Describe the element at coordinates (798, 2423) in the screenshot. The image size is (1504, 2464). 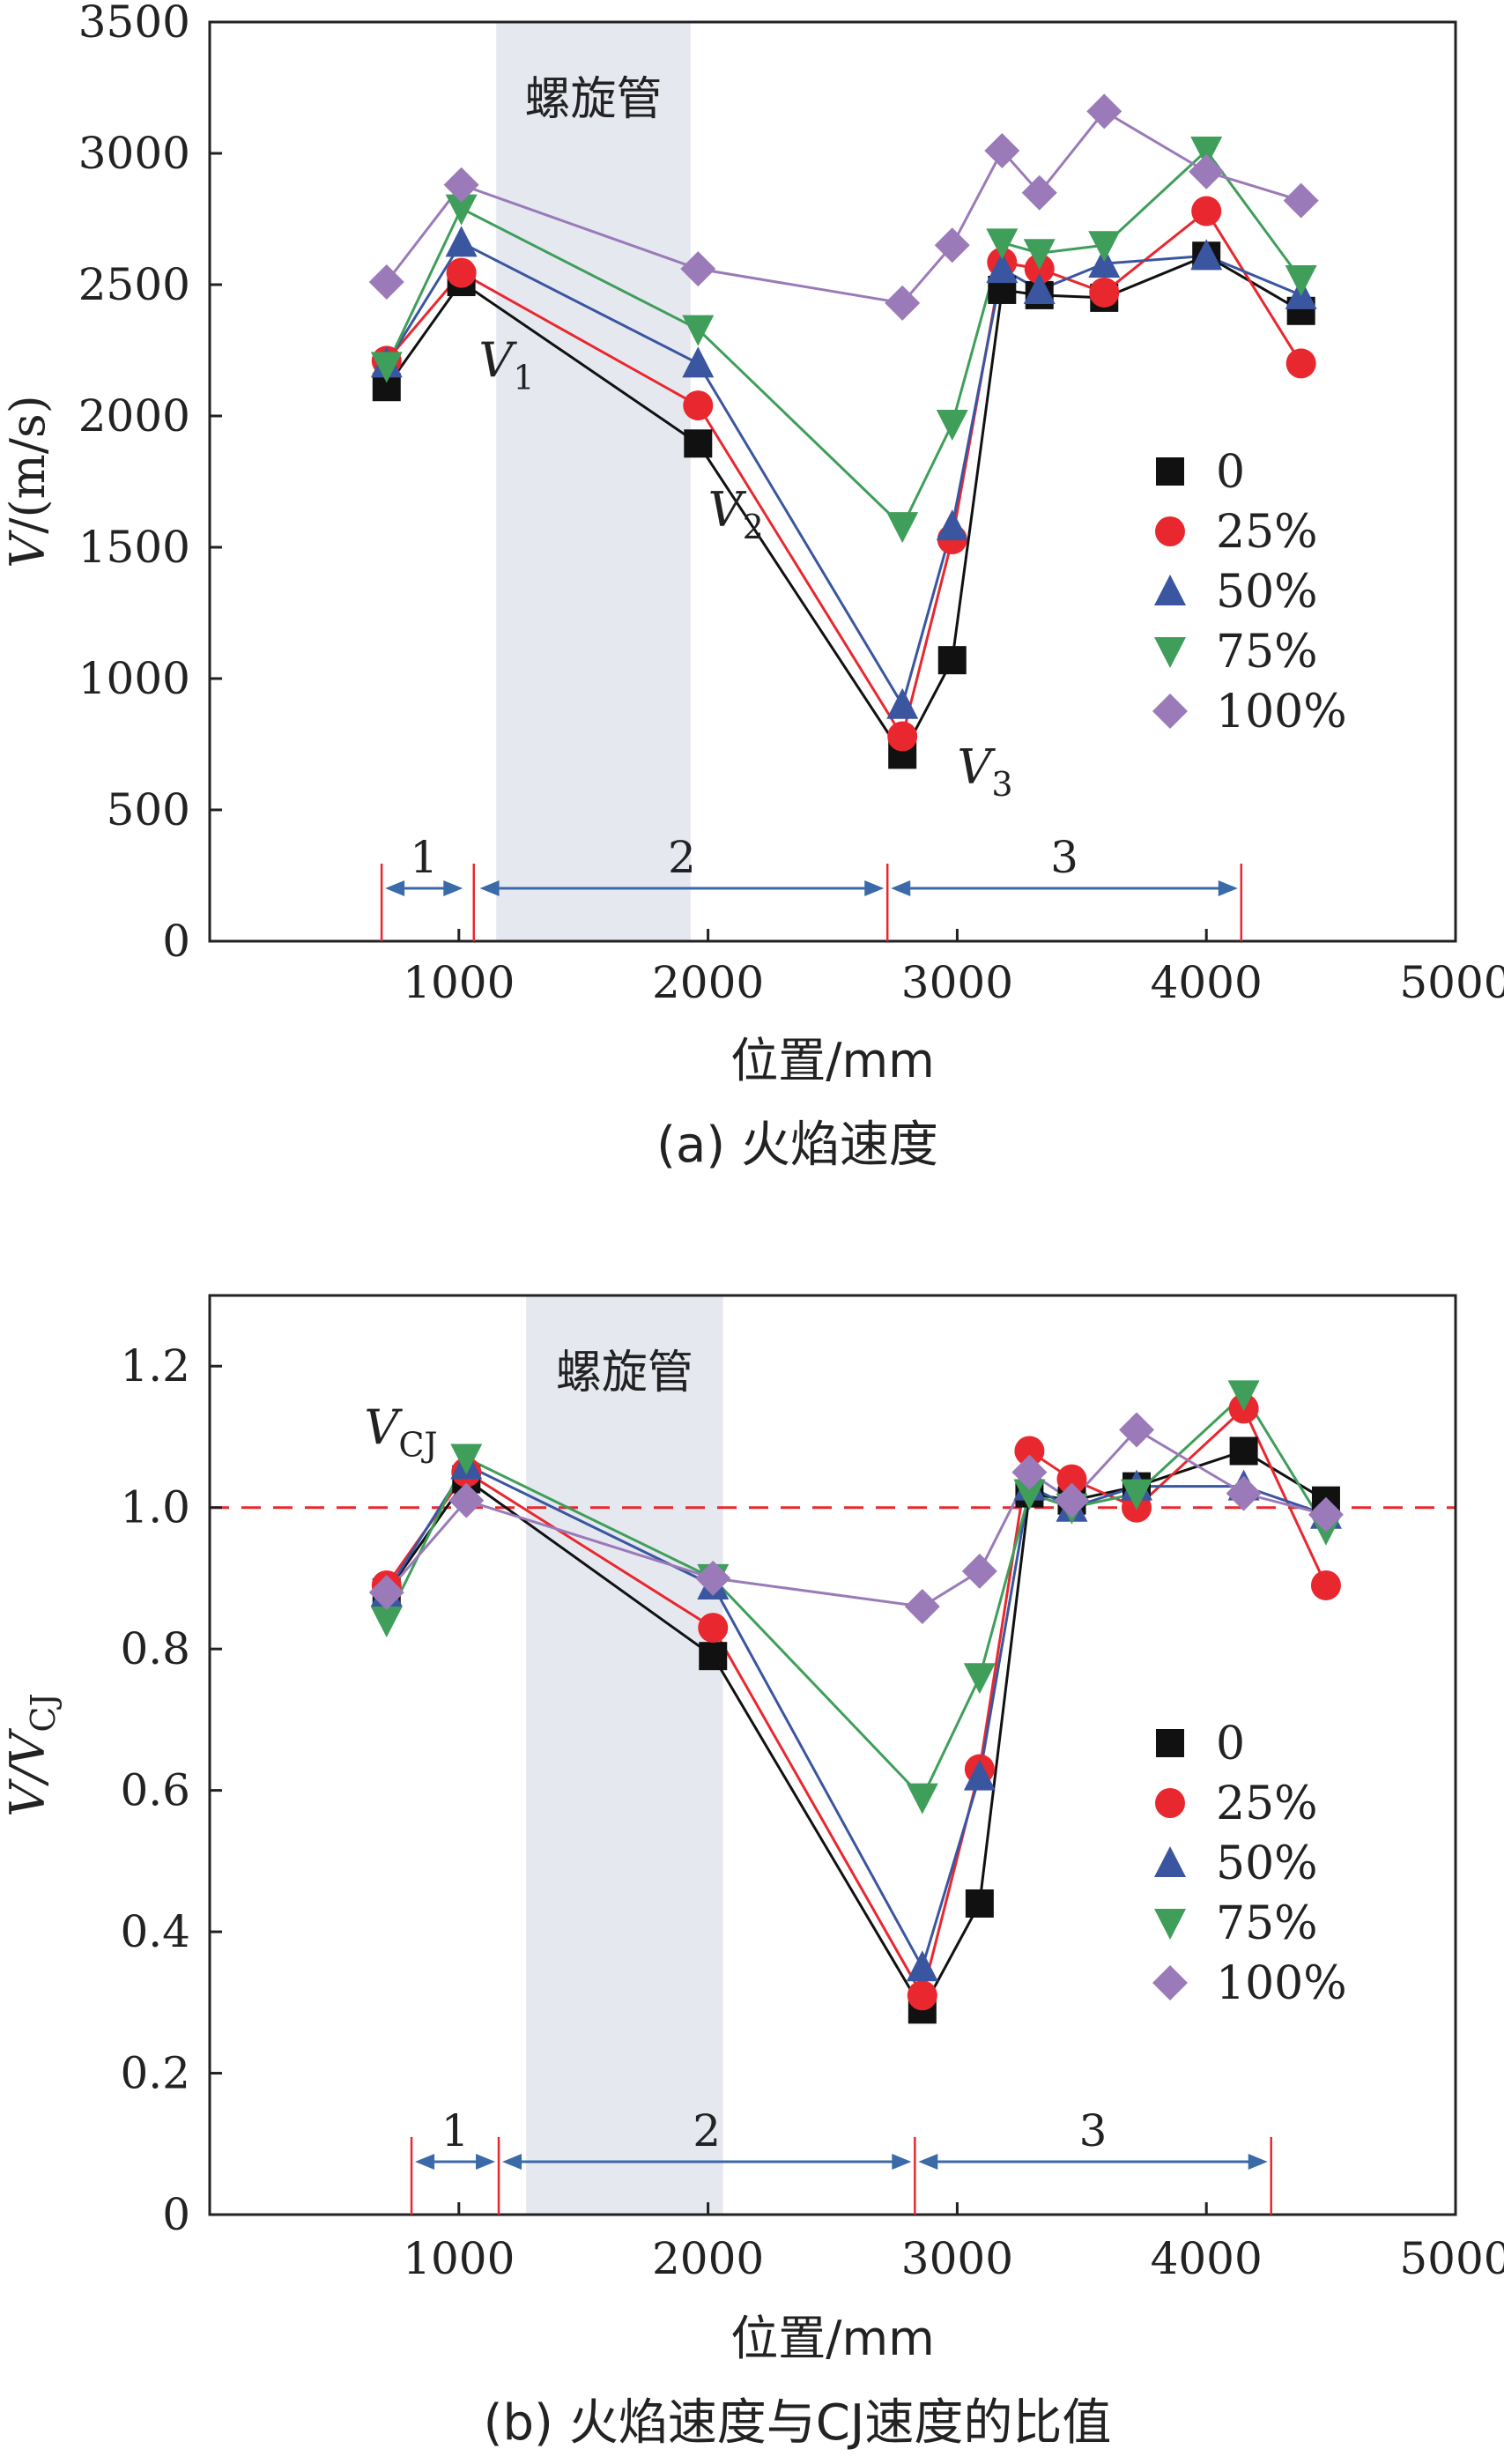
I see `figure-caption: (b) 火焰速度与CJ速度的比值` at that location.